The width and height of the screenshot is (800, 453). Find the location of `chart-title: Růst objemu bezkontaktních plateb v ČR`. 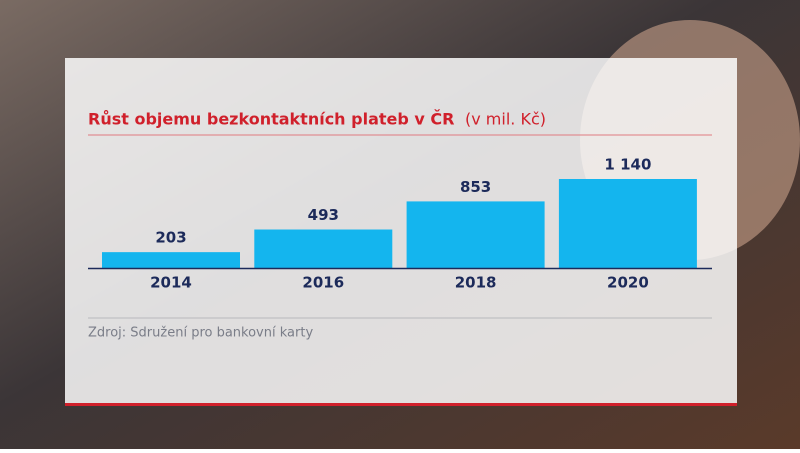

chart-title: Růst objemu bezkontaktních plateb v ČR is located at coordinates (271, 119).